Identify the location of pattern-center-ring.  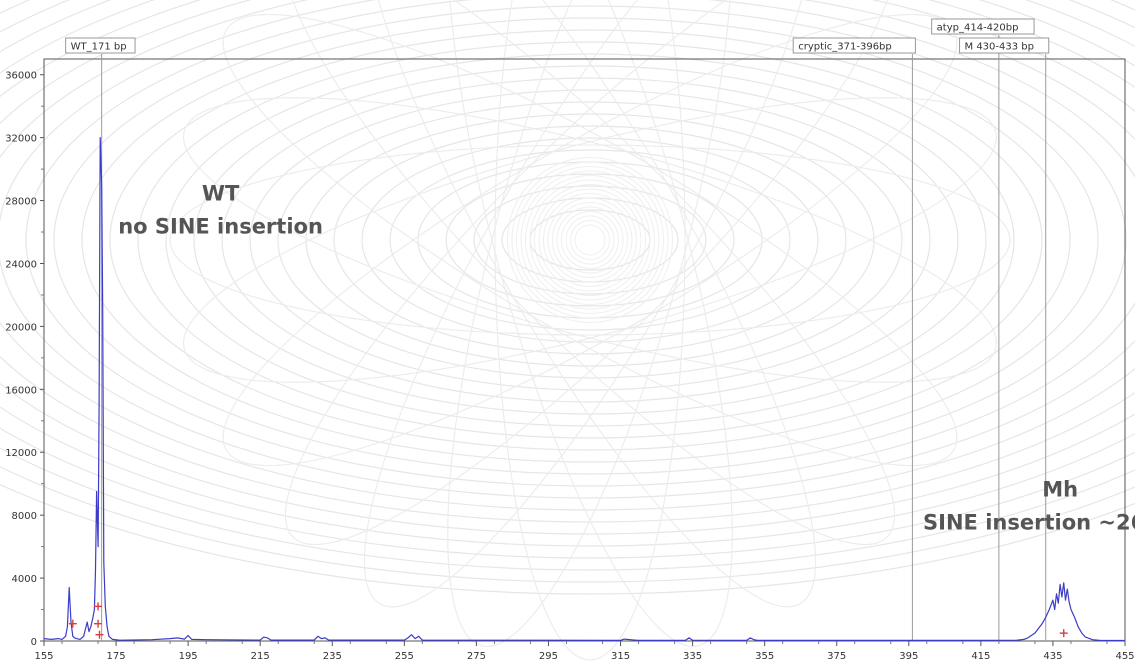
(590, 240).